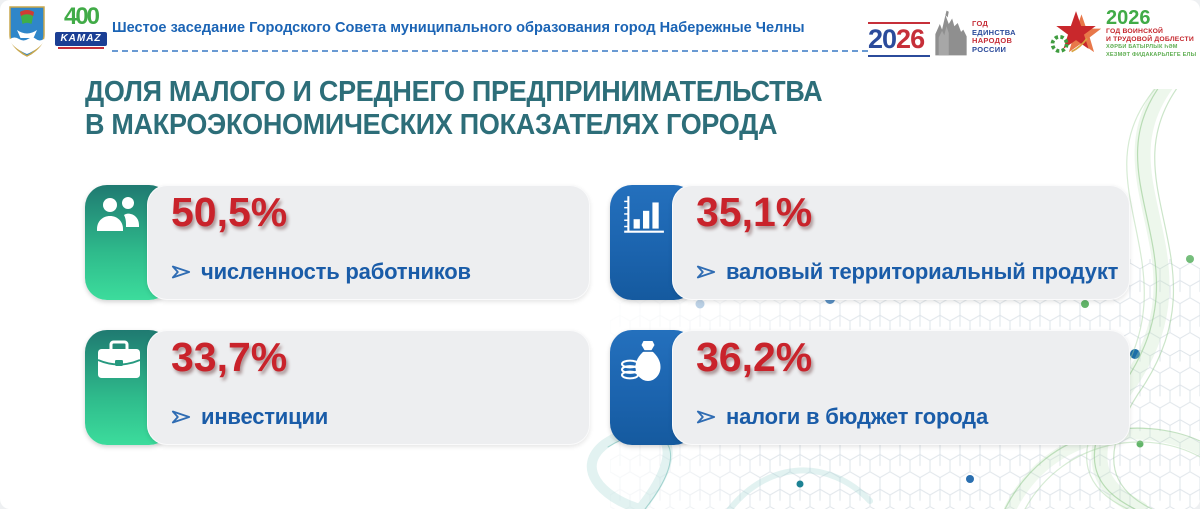  I want to click on stat-label-row: налоги в бюджет города, so click(842, 417).